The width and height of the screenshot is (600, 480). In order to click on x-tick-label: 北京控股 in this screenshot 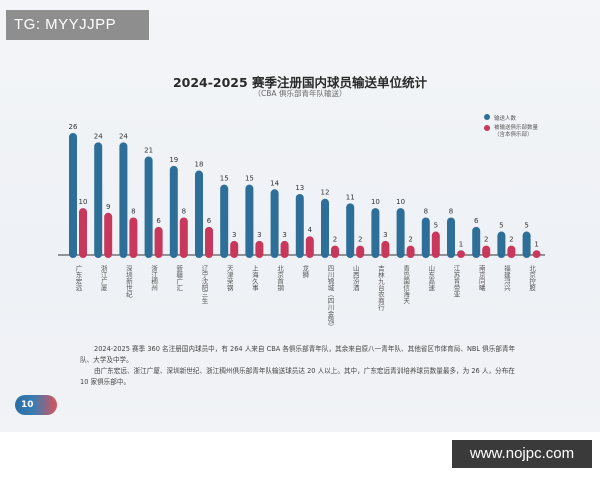, I will do `click(532, 279)`.